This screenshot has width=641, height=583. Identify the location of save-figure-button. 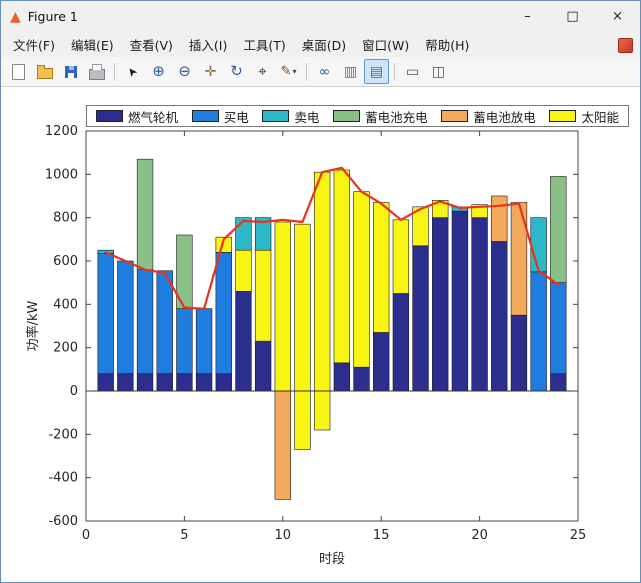
(70, 71).